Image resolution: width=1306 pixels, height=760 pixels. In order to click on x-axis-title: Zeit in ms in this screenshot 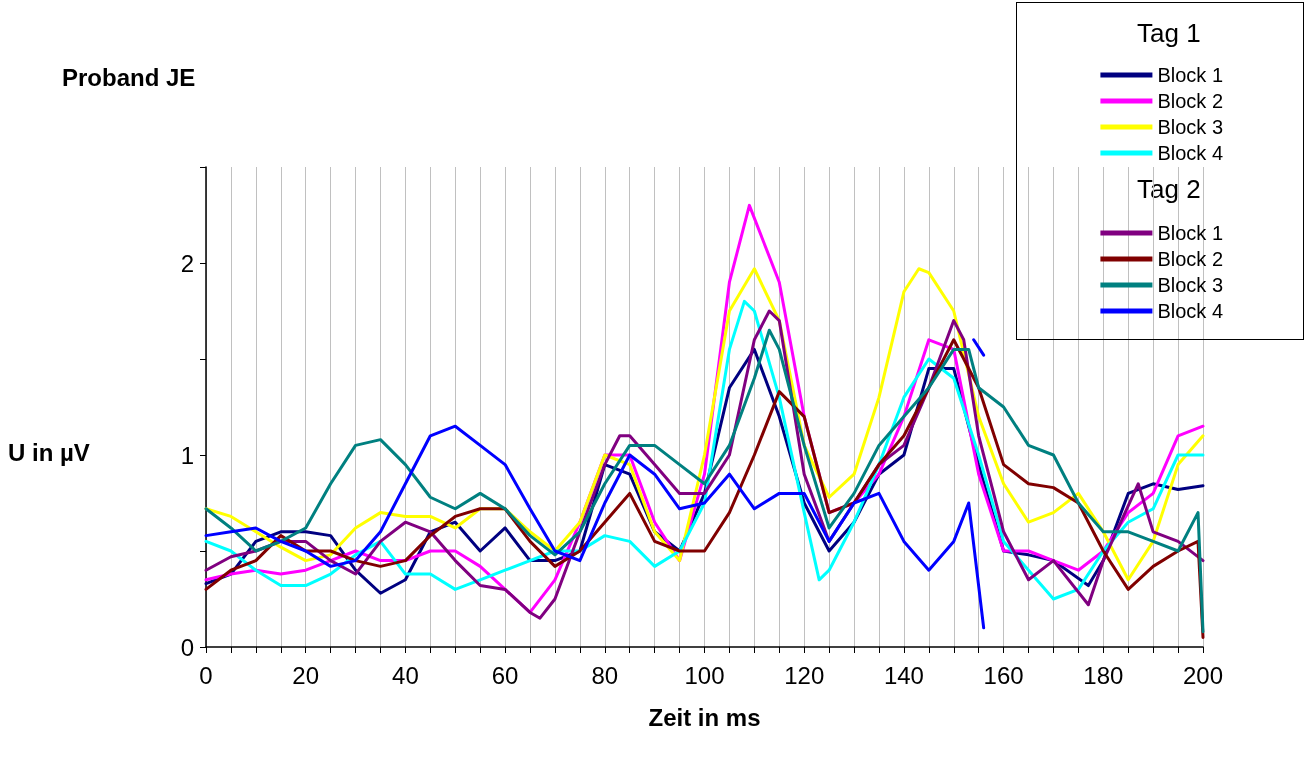, I will do `click(704, 717)`.